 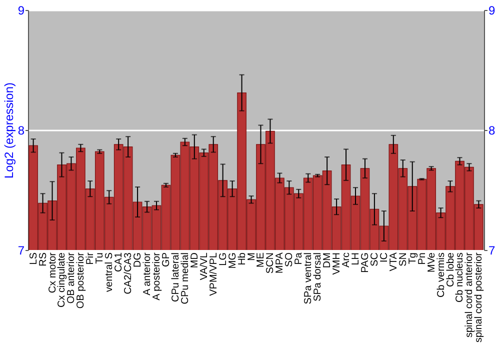 What do you see at coordinates (412, 258) in the screenshot?
I see `x-tick-label: Tg` at bounding box center [412, 258].